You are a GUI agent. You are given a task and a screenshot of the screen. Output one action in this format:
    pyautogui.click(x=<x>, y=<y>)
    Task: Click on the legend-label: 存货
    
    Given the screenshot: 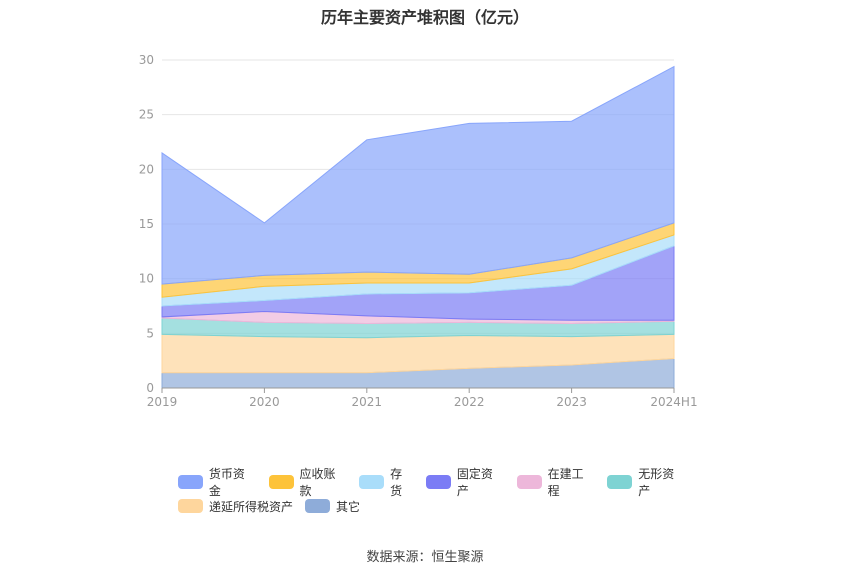 What is the action you would take?
    pyautogui.click(x=396, y=482)
    